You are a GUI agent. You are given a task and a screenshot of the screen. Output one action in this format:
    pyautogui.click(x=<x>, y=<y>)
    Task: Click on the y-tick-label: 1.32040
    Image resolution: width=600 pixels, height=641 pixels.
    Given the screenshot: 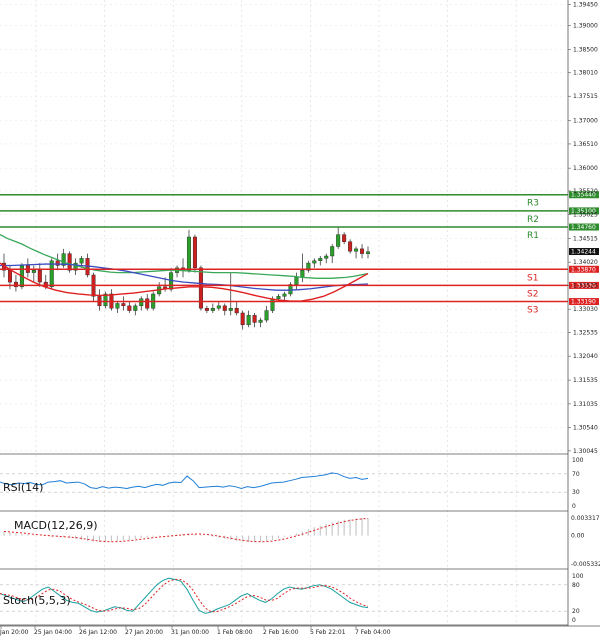 What is the action you would take?
    pyautogui.click(x=585, y=356)
    